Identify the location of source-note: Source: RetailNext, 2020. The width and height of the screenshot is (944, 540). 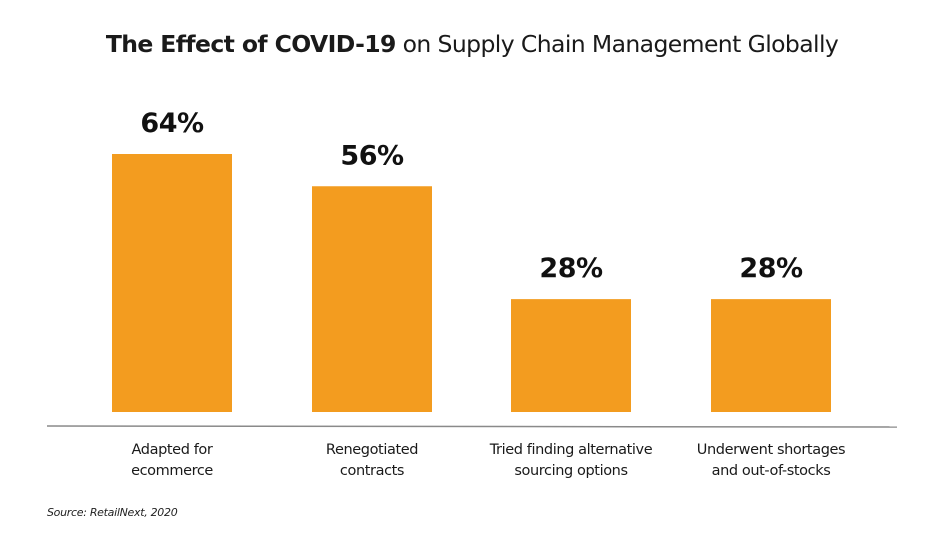
(112, 512).